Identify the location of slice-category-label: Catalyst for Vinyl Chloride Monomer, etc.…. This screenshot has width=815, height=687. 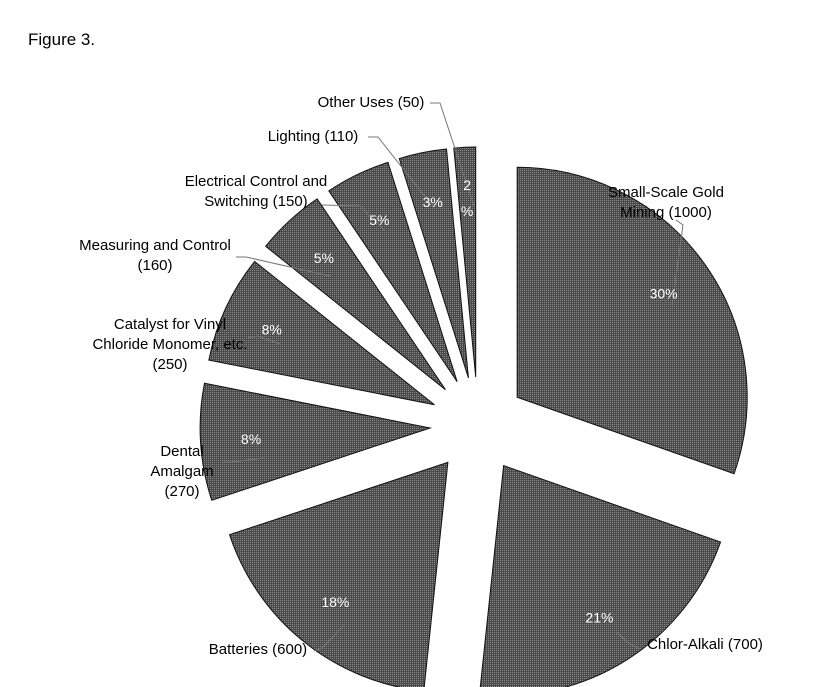
(169, 344).